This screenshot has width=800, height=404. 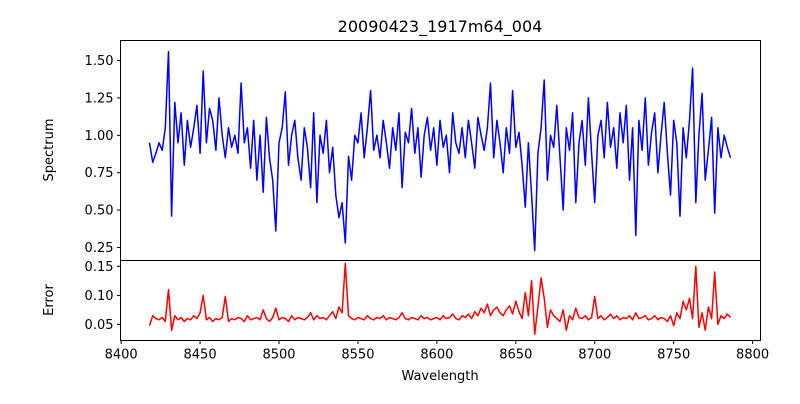 I want to click on x-tick-label: 8700, so click(x=594, y=355).